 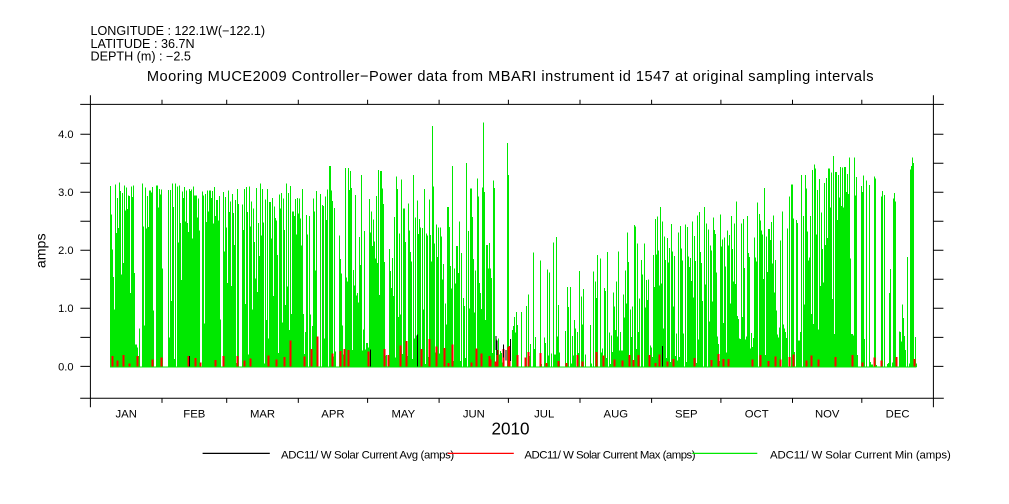 I want to click on svg-text: MAR, so click(x=262, y=415).